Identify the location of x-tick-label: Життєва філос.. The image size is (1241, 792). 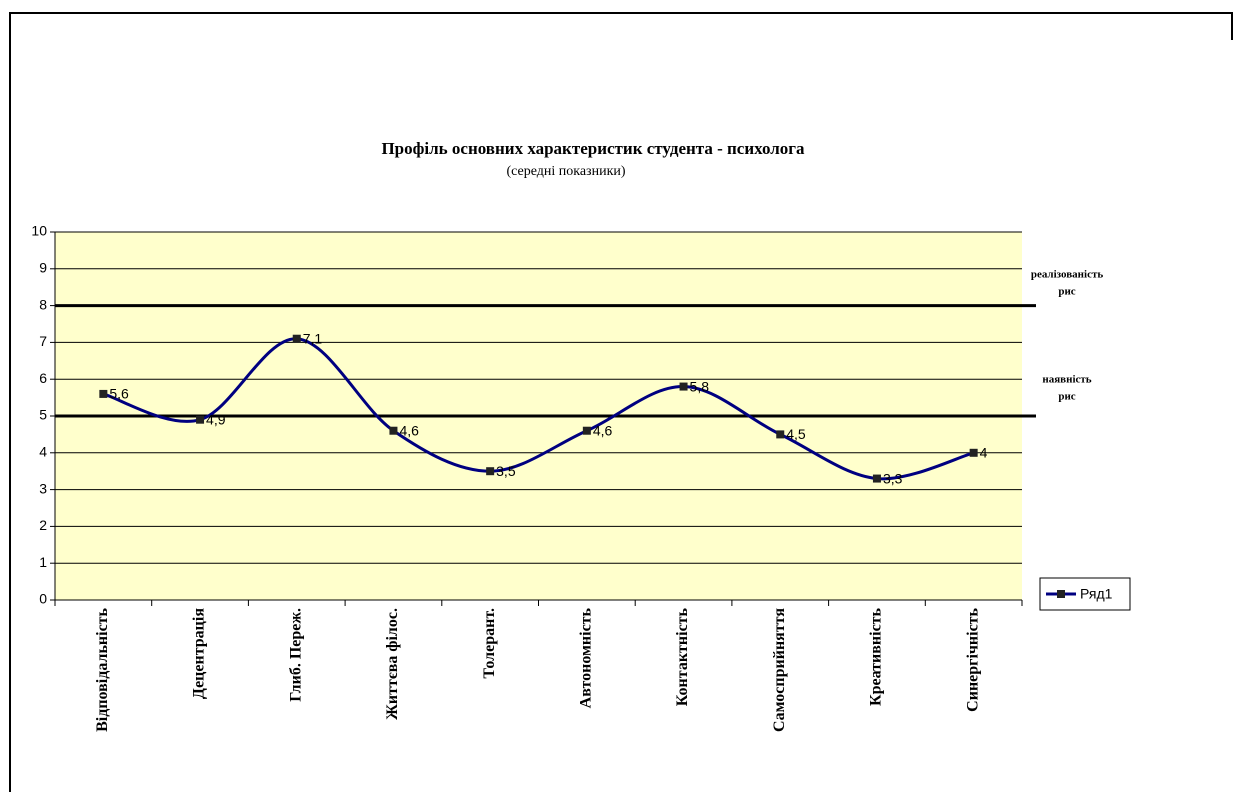
(392, 664).